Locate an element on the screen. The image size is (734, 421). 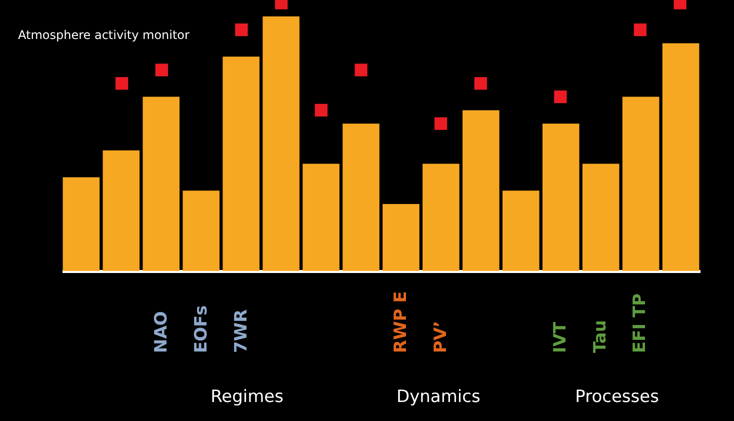
text: Atmosphere activity monitor is located at coordinates (104, 35).